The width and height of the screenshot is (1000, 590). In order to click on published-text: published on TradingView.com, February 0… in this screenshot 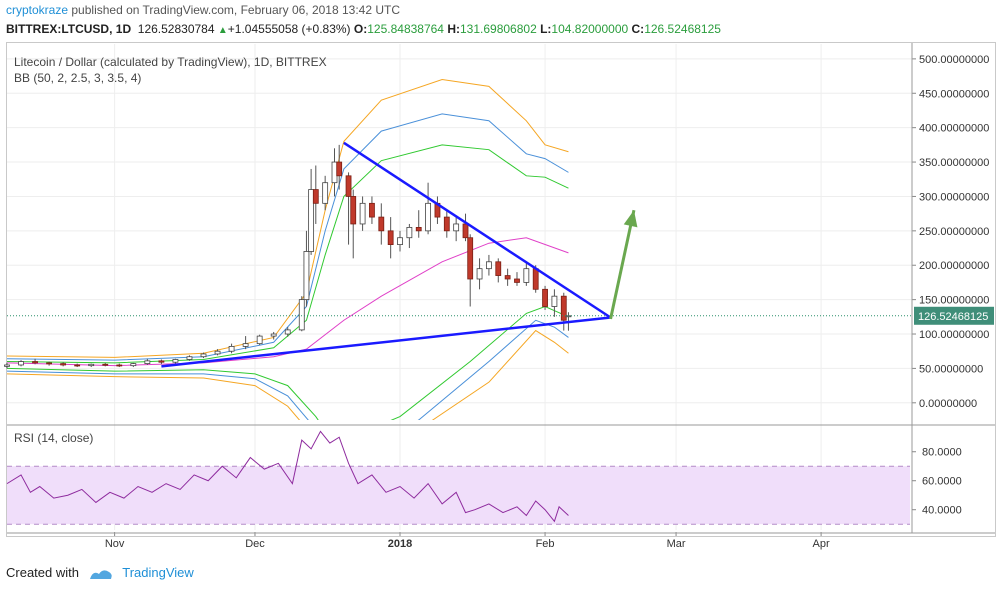, I will do `click(236, 10)`.